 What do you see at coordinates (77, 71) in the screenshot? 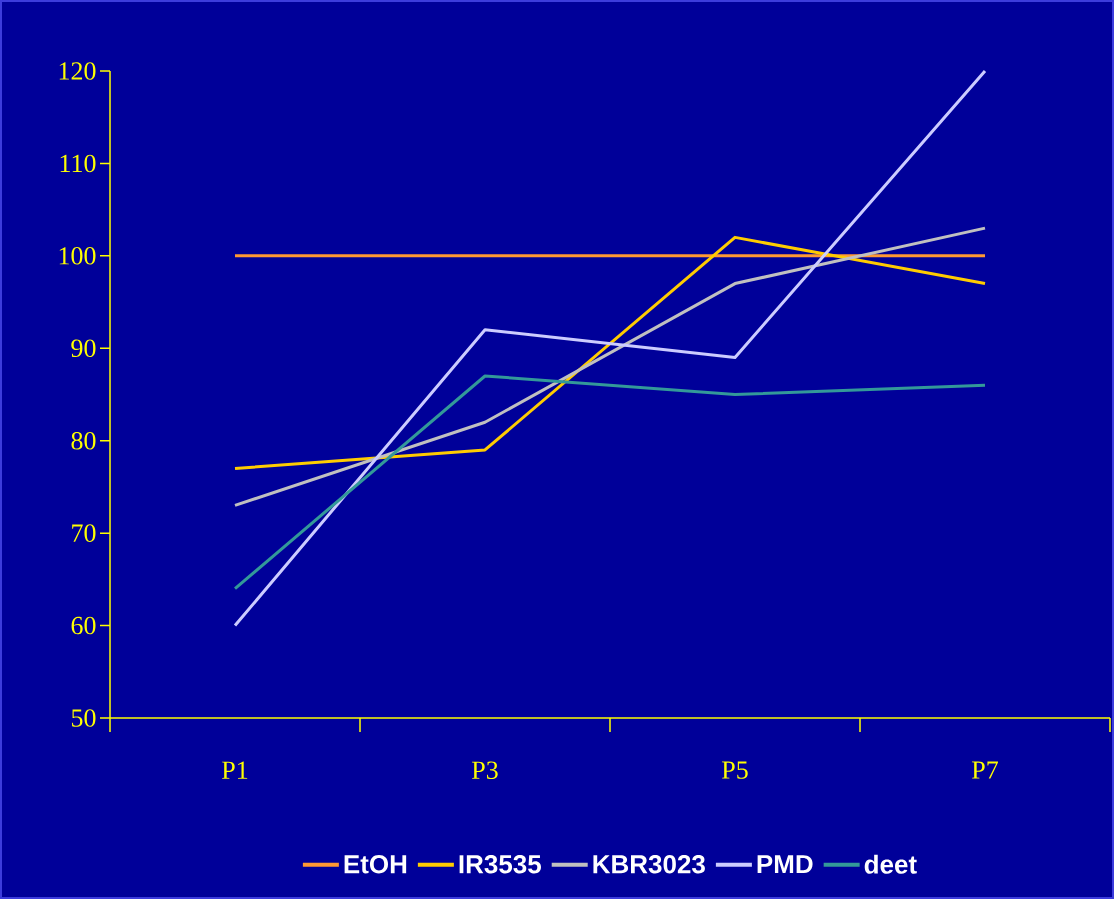
I see `y-tick-label: 120` at bounding box center [77, 71].